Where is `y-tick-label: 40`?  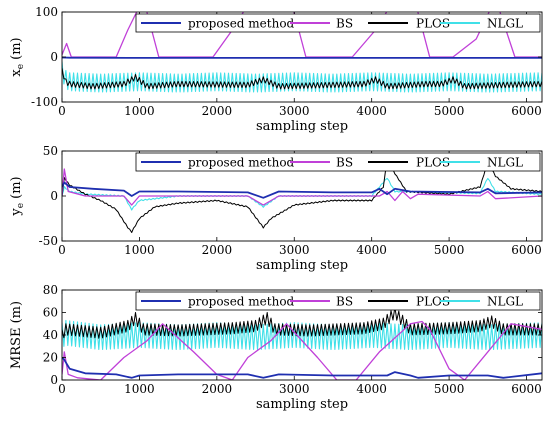
y-tick-label: 40 is located at coordinates (50, 335).